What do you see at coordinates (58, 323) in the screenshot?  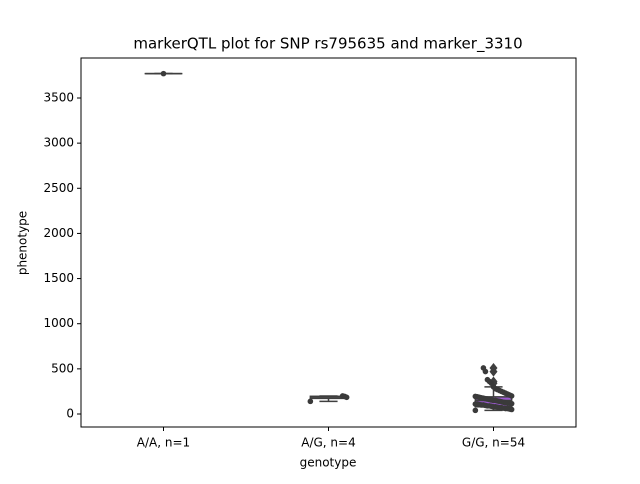 I see `y-tick-label: 1000` at bounding box center [58, 323].